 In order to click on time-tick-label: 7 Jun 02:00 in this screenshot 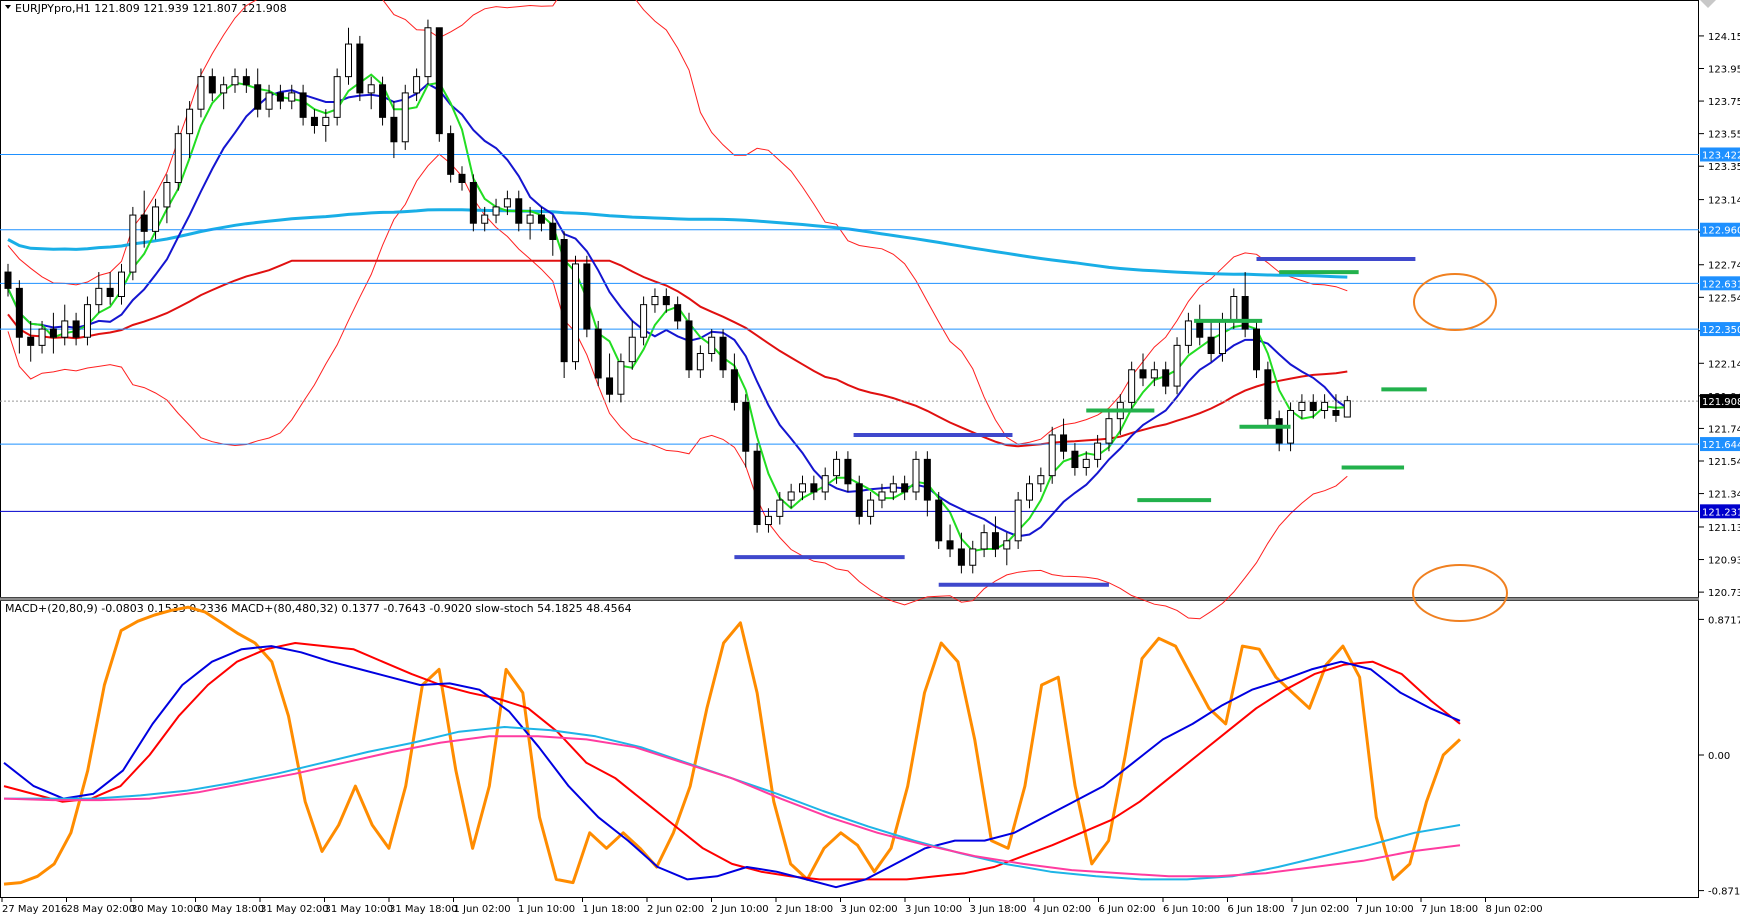, I will do `click(1320, 909)`.